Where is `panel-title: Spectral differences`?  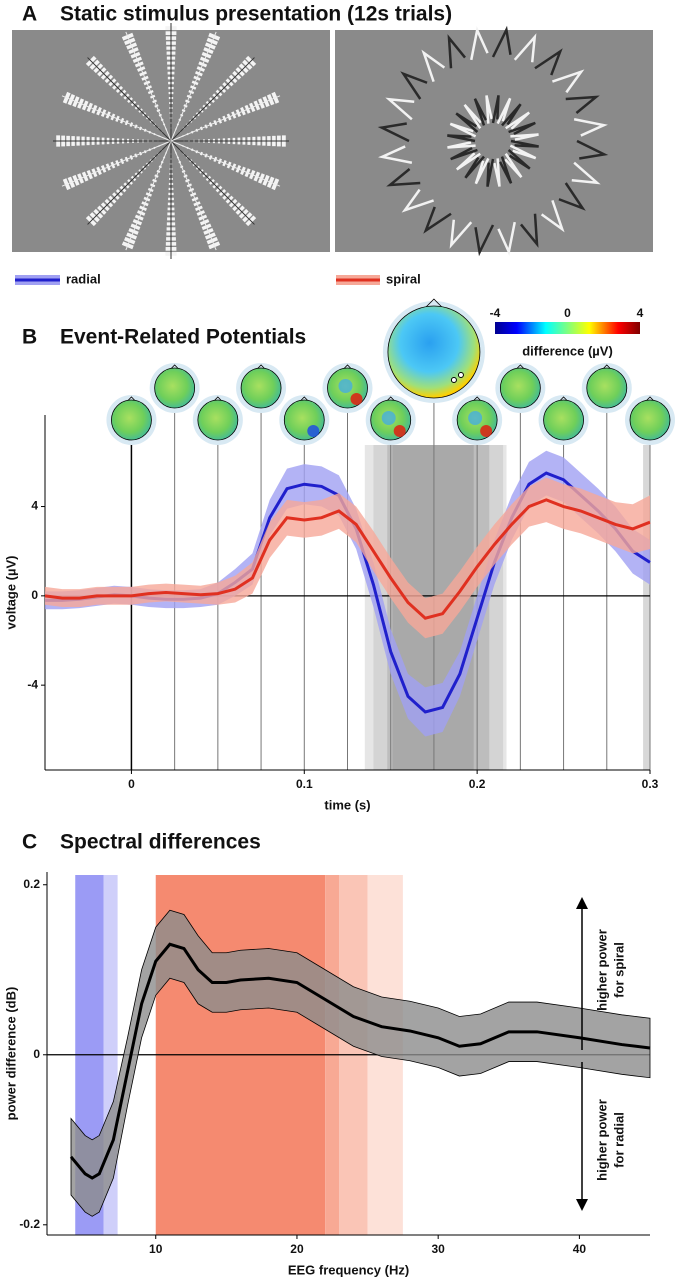 panel-title: Spectral differences is located at coordinates (160, 842).